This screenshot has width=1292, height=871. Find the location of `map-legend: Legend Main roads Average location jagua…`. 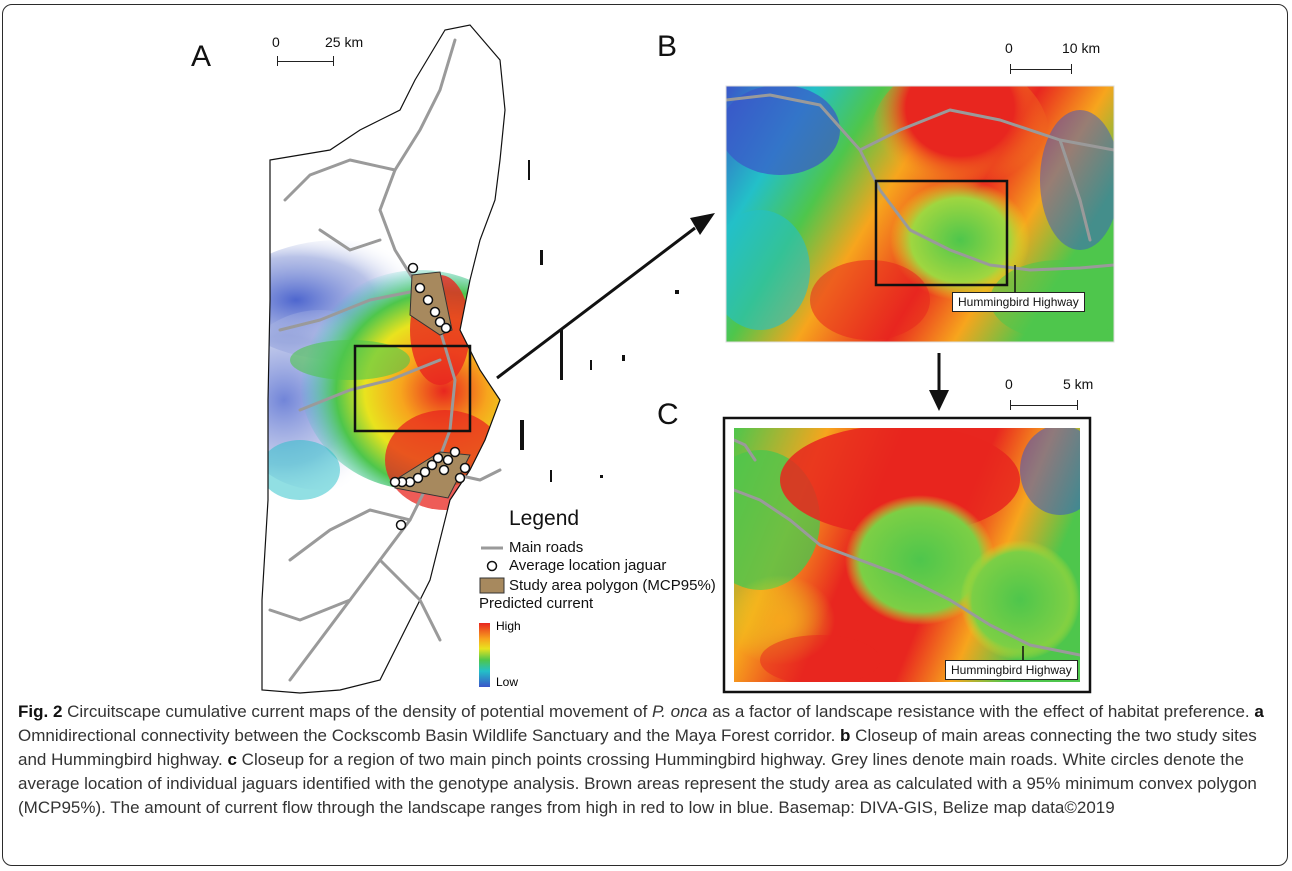

map-legend: Legend Main roads Average location jagua… is located at coordinates (599, 602).